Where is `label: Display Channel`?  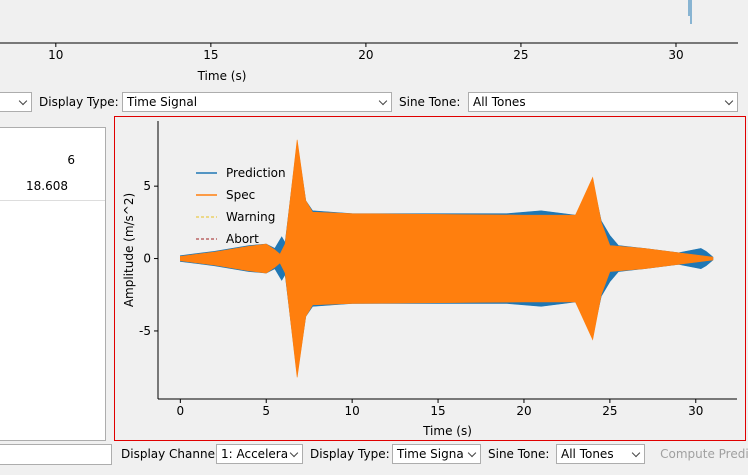
label: Display Channel is located at coordinates (170, 454).